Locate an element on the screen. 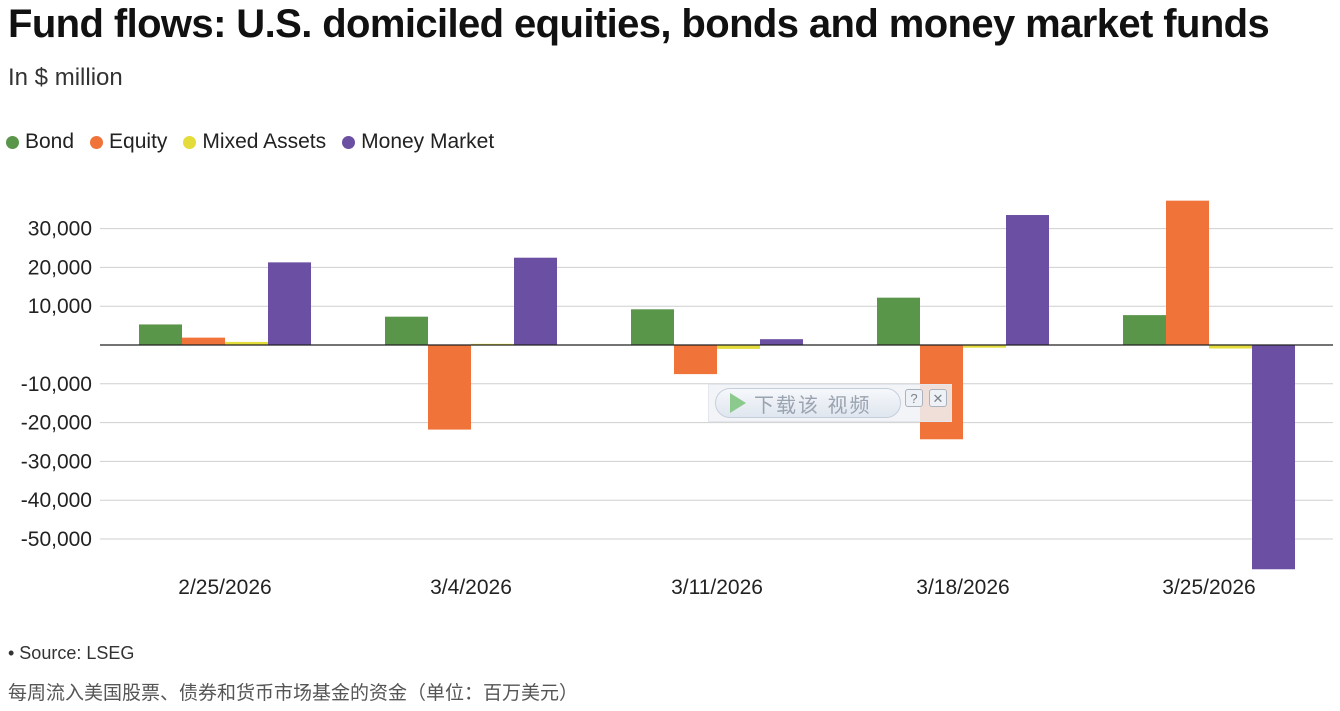 Image resolution: width=1340 pixels, height=711 pixels. y-tick-label: -20,000 is located at coordinates (56, 423).